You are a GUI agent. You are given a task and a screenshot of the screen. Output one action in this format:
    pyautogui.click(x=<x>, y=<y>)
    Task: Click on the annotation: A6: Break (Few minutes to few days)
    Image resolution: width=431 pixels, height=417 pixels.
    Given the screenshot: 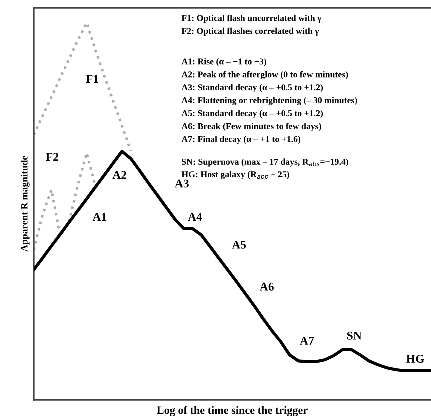 What is the action you would take?
    pyautogui.click(x=252, y=127)
    